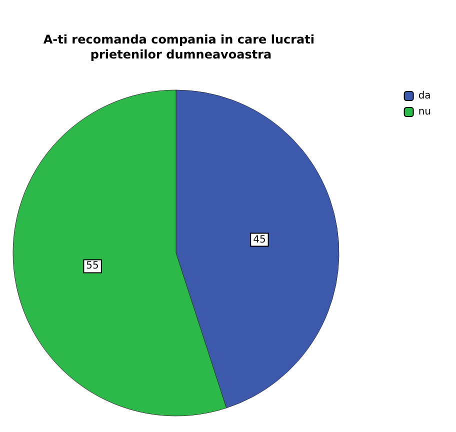 This screenshot has height=432, width=456. Describe the element at coordinates (425, 112) in the screenshot. I see `legend-label: nu` at that location.